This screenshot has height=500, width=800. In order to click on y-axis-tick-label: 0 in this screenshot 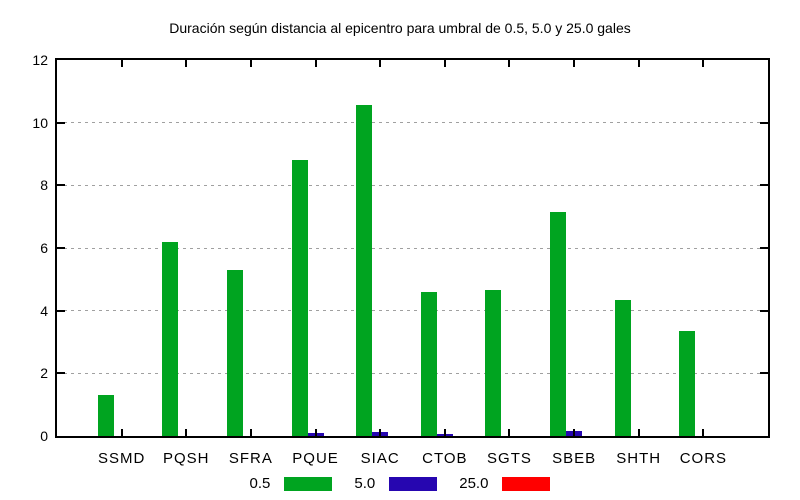, I will do `click(44, 436)`.